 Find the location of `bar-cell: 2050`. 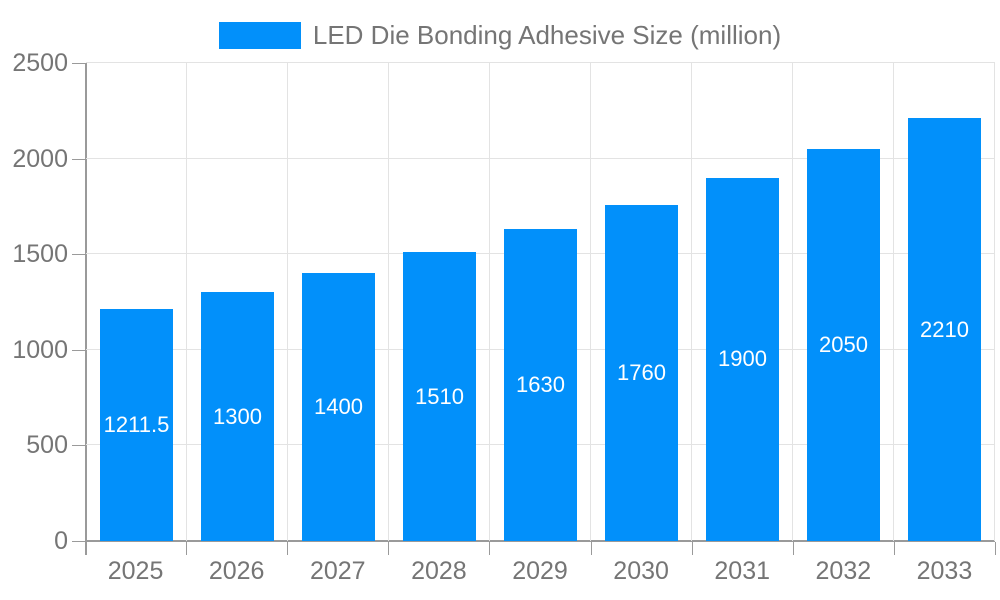

bar-cell: 2050 is located at coordinates (843, 302).